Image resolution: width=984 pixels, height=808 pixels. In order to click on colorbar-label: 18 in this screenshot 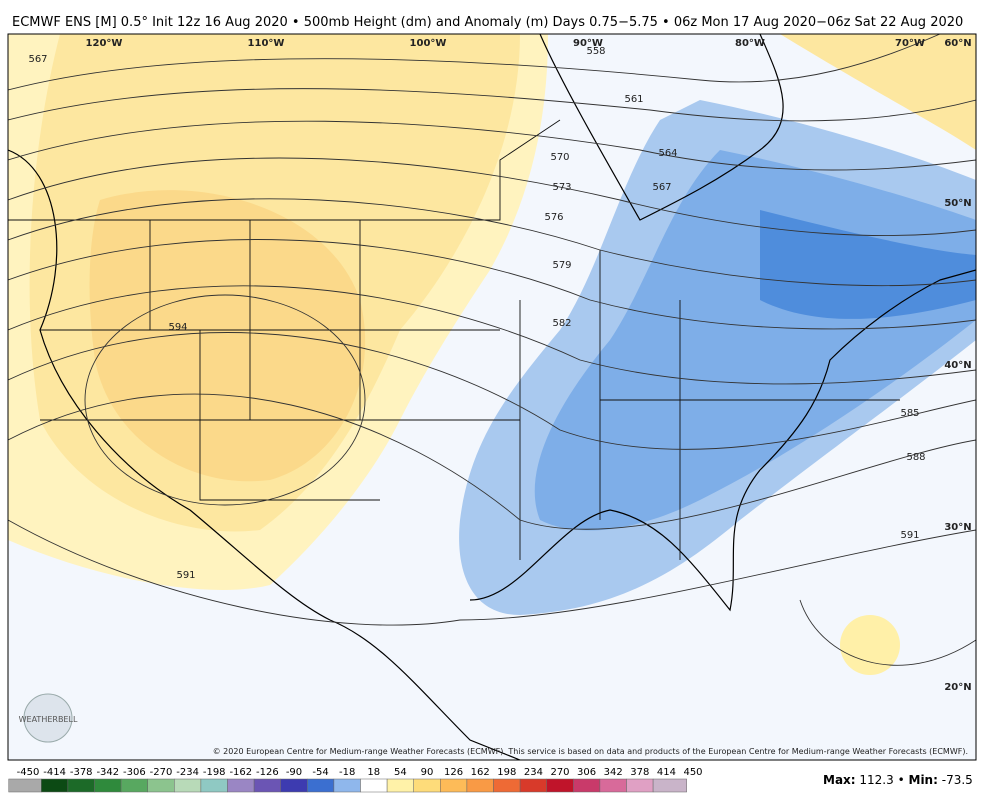, I will do `click(373, 772)`.